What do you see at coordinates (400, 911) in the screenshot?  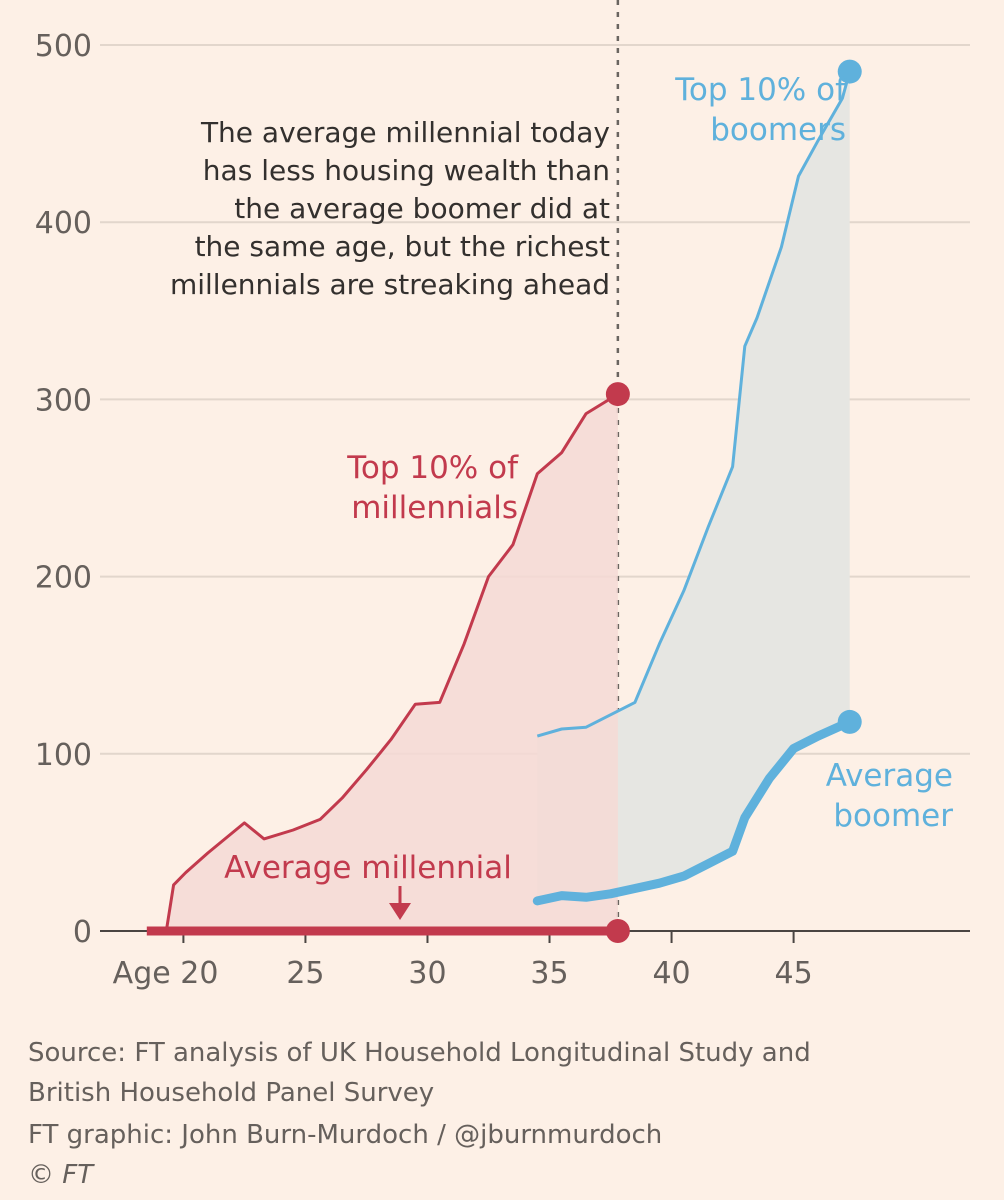 I see `average-millennial-arrow-head` at bounding box center [400, 911].